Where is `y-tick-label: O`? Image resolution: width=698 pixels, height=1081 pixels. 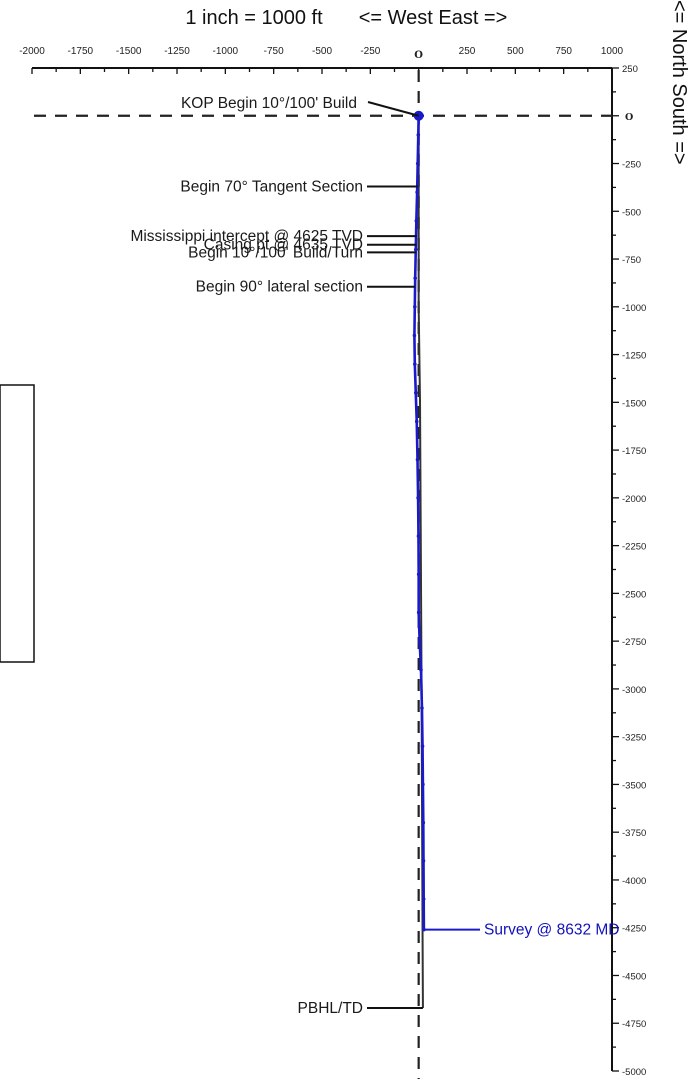
y-tick-label: O is located at coordinates (629, 117).